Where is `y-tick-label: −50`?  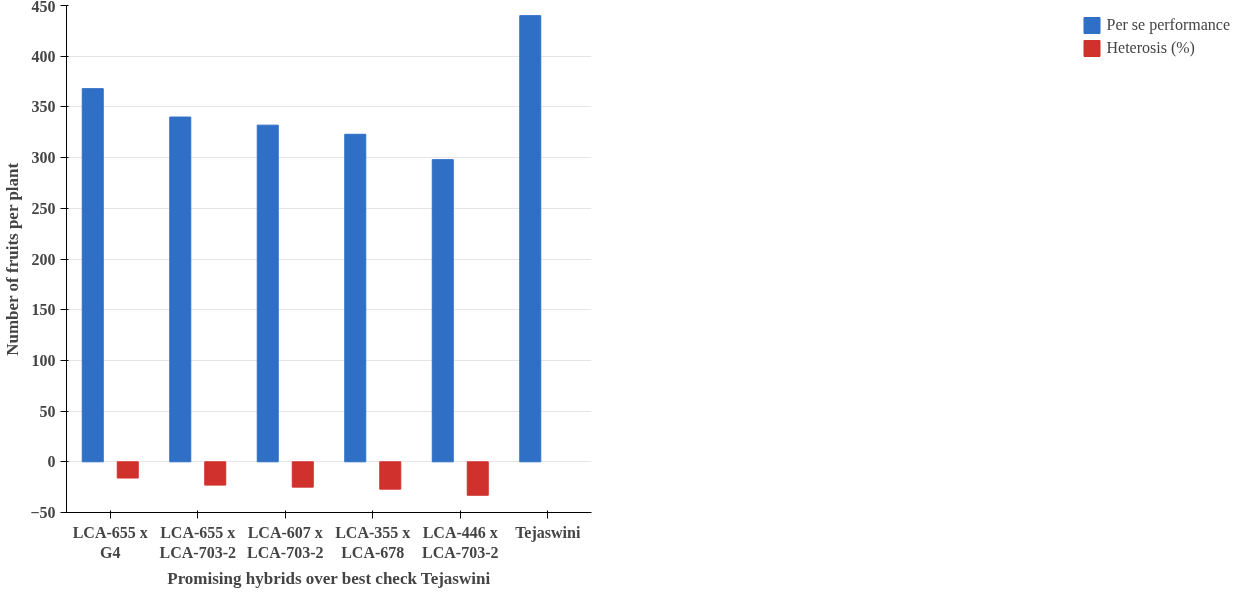
y-tick-label: −50 is located at coordinates (43, 512).